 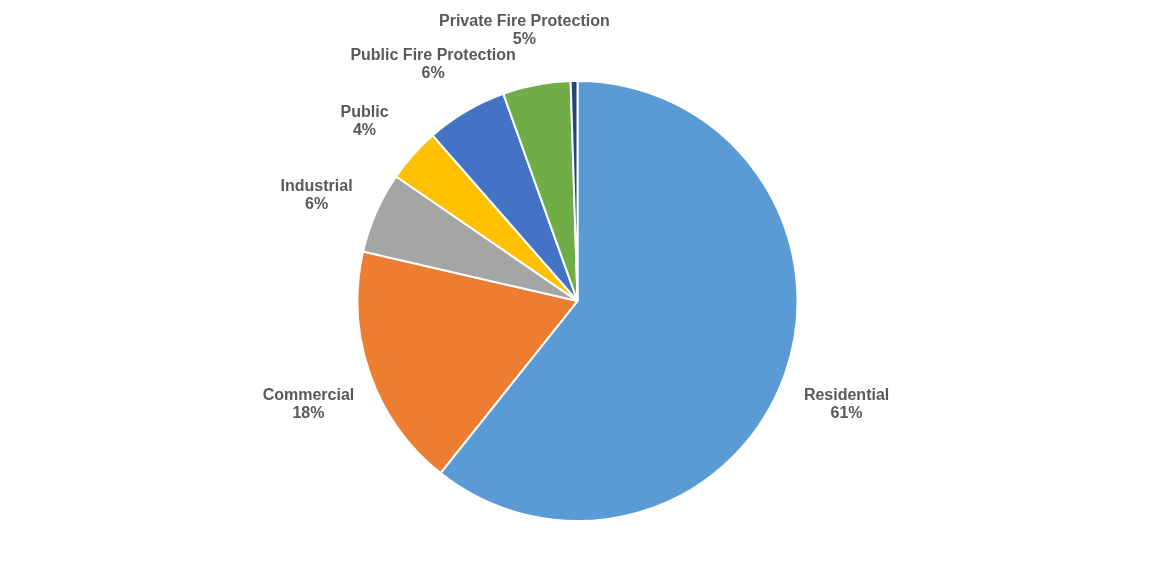 I want to click on data-label: 4%, so click(x=364, y=129).